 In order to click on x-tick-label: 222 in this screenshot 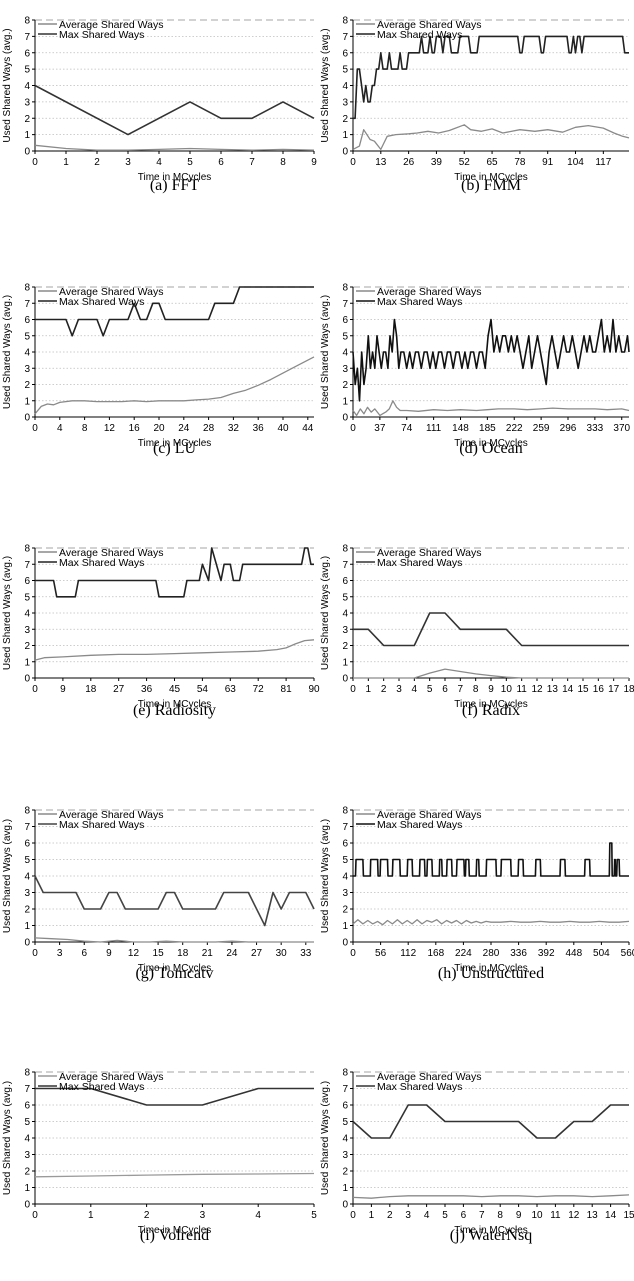, I will do `click(514, 428)`.